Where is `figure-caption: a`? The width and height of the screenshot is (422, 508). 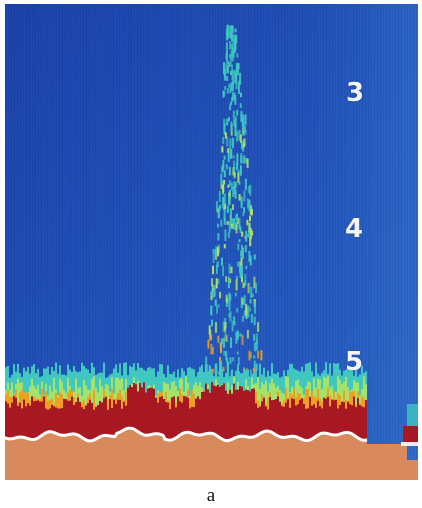 figure-caption: a is located at coordinates (211, 495).